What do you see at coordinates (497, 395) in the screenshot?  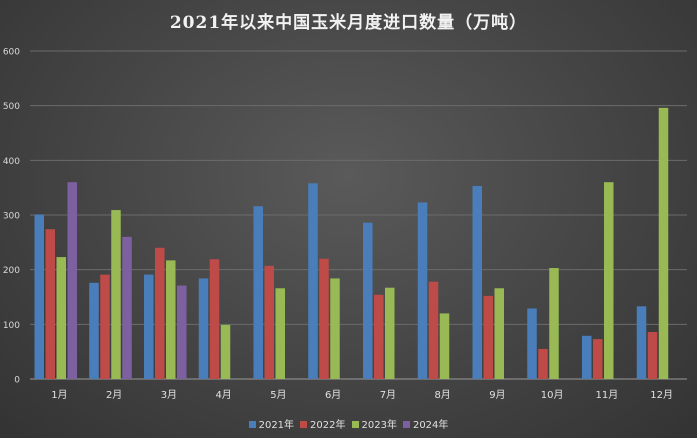 I see `x-tick-label: 9月` at bounding box center [497, 395].